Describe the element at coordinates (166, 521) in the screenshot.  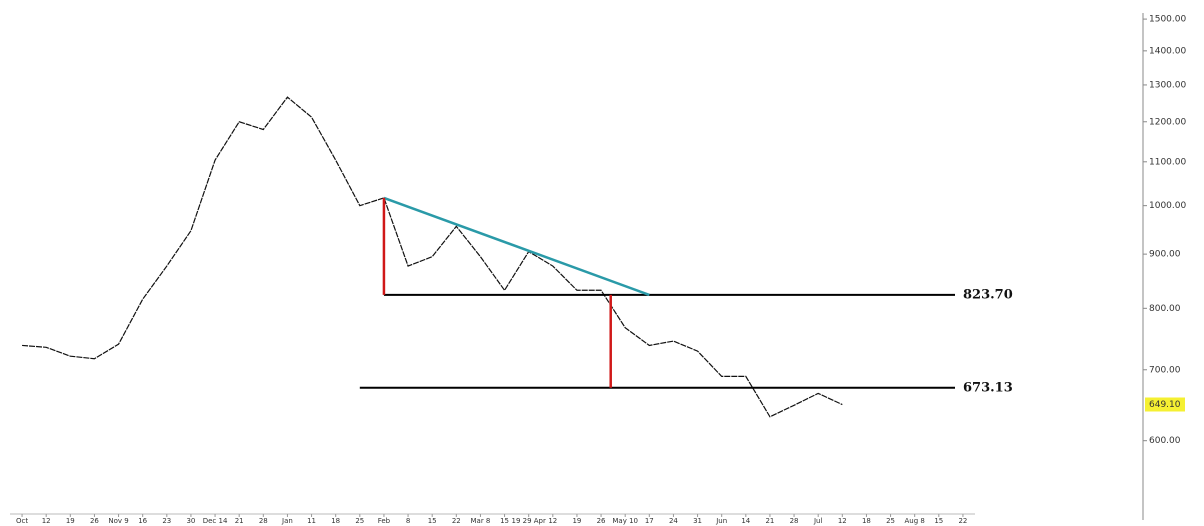
I see `x-tick-label: 23` at that location.